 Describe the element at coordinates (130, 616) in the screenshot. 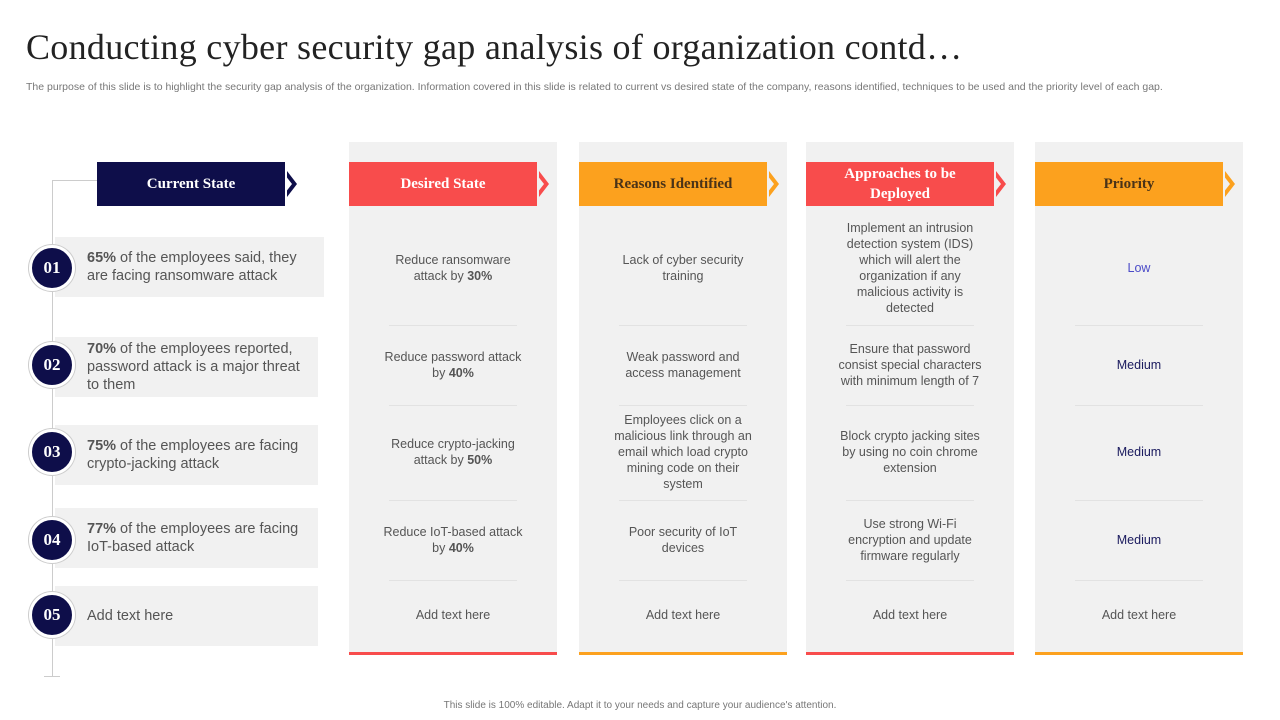

I see `row-text: Add text here` at that location.